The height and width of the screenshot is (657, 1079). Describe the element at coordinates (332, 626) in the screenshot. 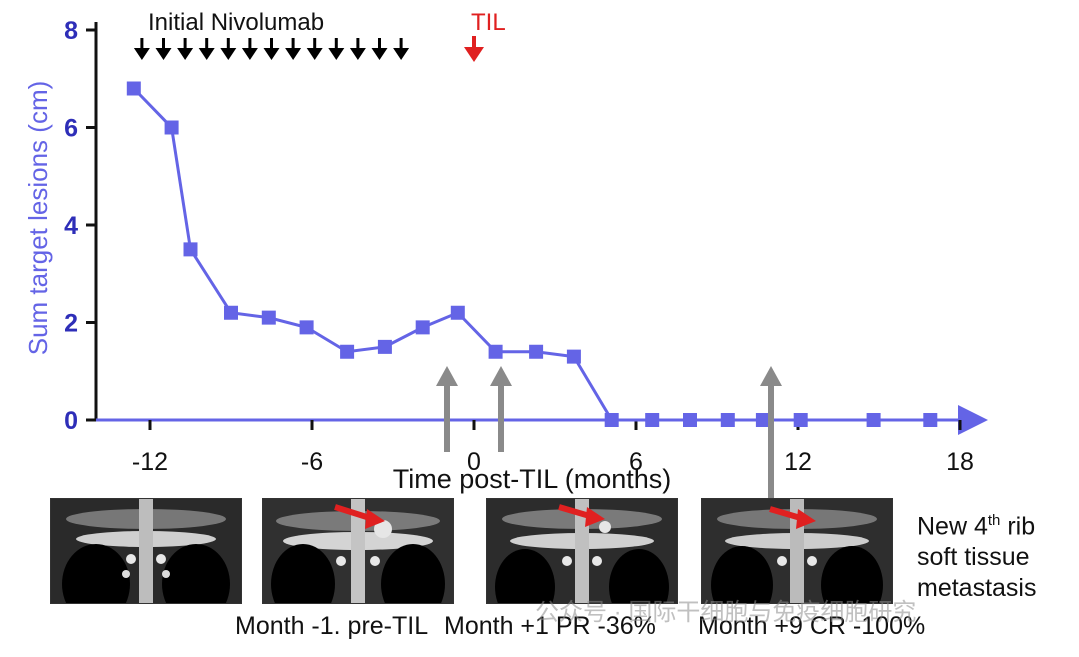

I see `scan-caption-1: Month -1. pre-TIL` at that location.